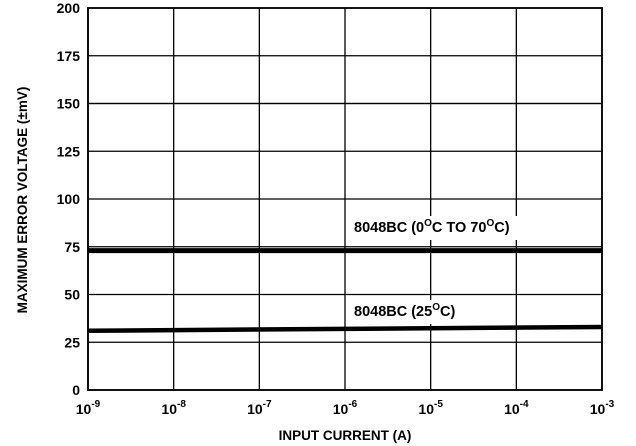 The image size is (636, 446). Describe the element at coordinates (69, 56) in the screenshot. I see `y-tick-label: 175` at that location.